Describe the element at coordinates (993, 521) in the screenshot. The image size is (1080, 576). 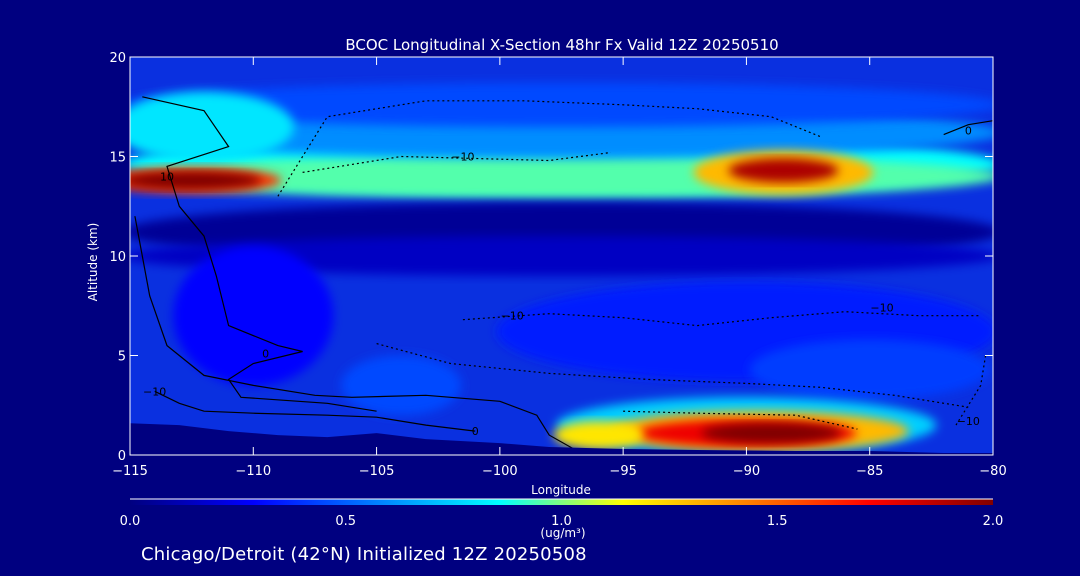
I see `colorbar-tick-label: 2.0` at that location.